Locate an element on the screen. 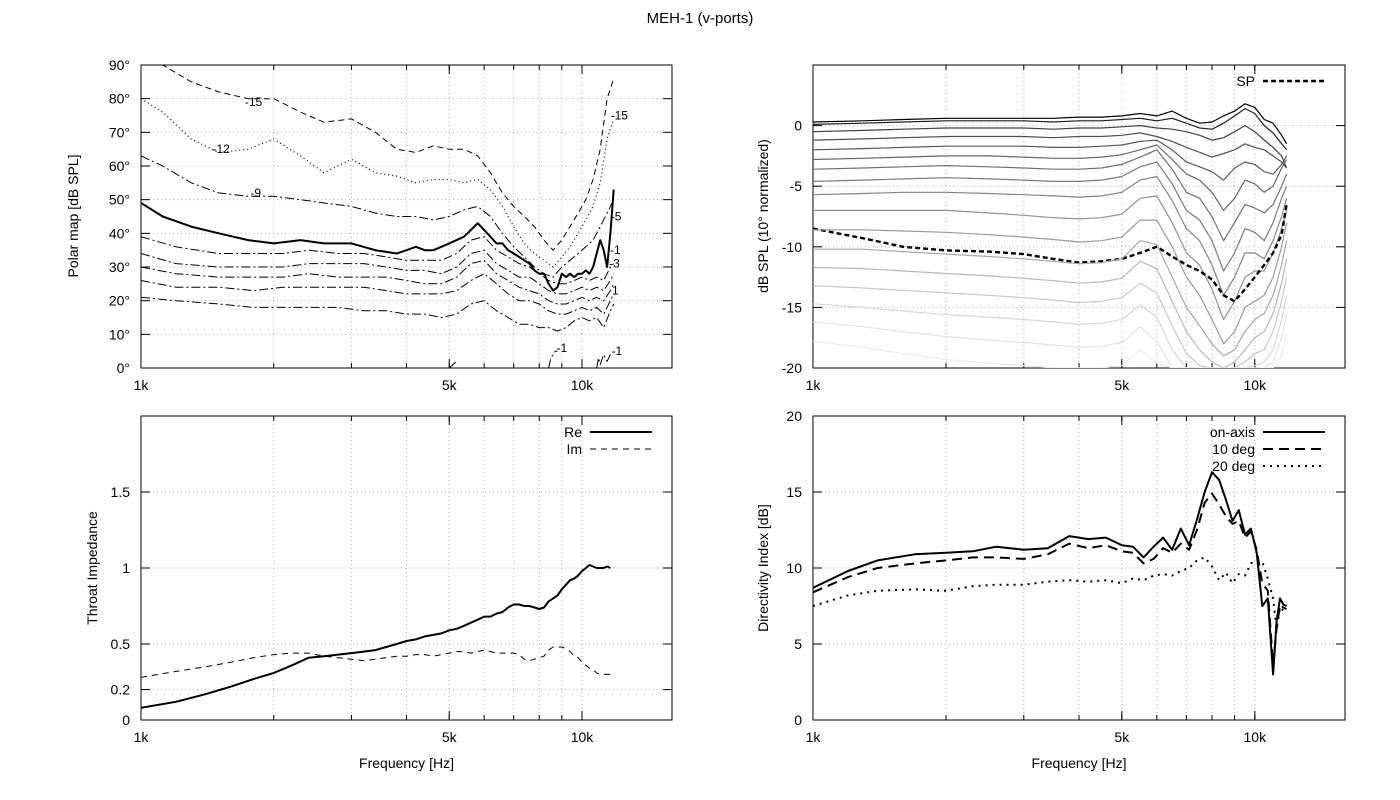 The height and width of the screenshot is (800, 1400). polar-y-tick-label: 10° is located at coordinates (119, 334).